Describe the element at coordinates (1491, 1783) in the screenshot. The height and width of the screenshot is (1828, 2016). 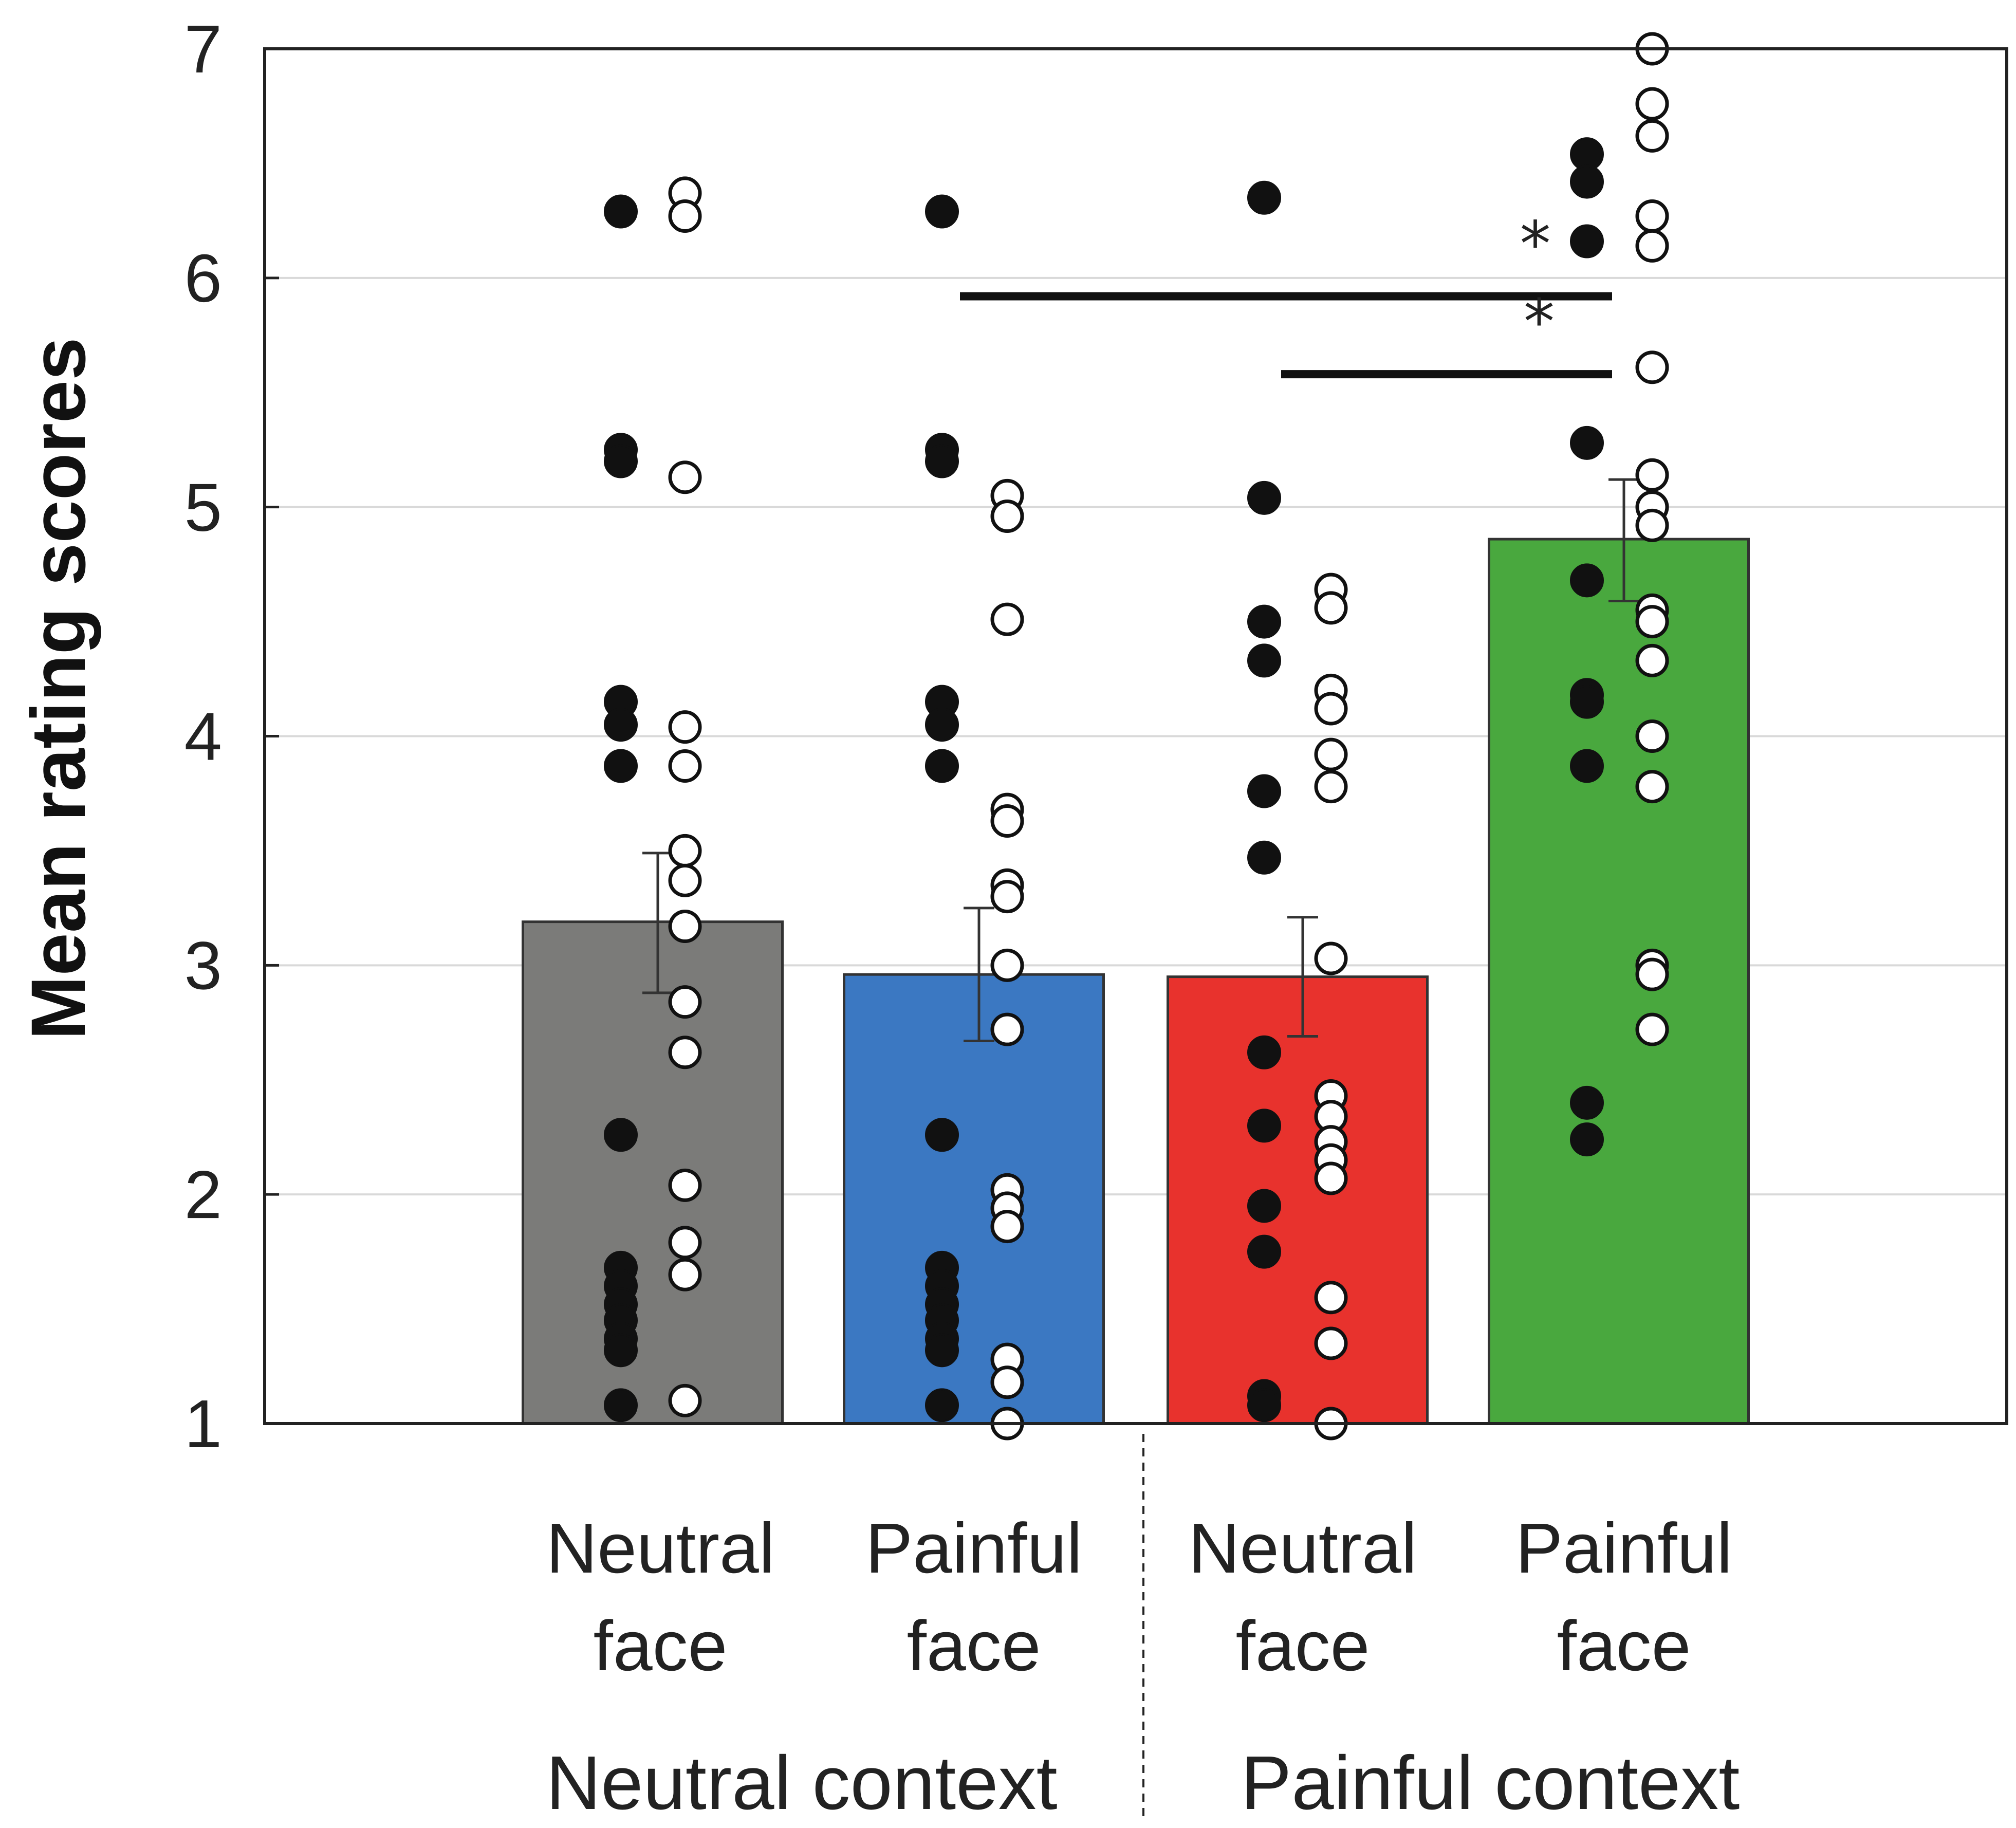
I see `group-label: Painful context` at that location.